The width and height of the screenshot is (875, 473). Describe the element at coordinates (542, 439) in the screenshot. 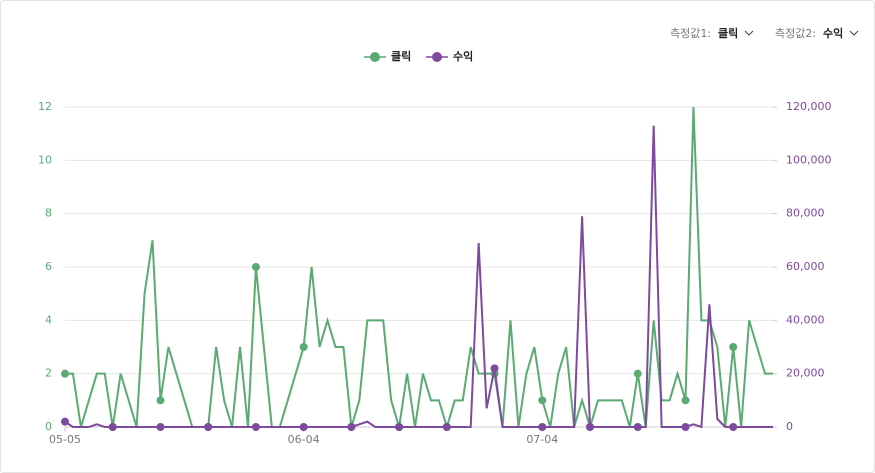

I see `x-tick-label: 07-04` at that location.